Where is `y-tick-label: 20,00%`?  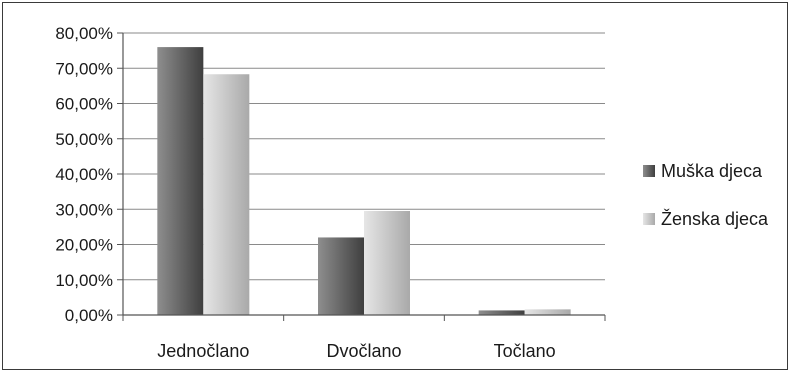 y-tick-label: 20,00% is located at coordinates (84, 245).